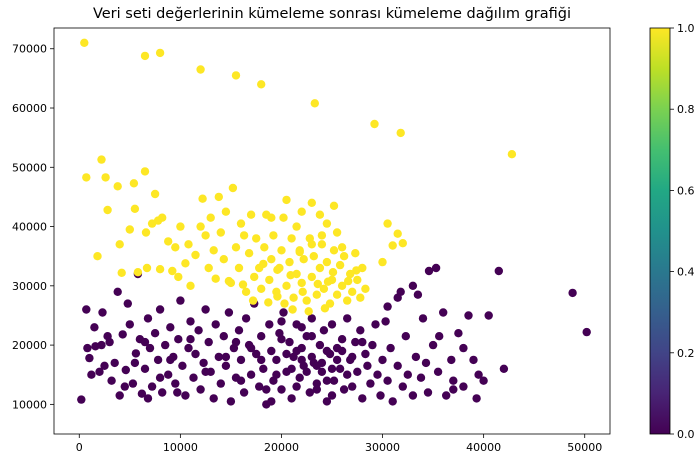  I want to click on x-tick-label: 40000, so click(483, 447).